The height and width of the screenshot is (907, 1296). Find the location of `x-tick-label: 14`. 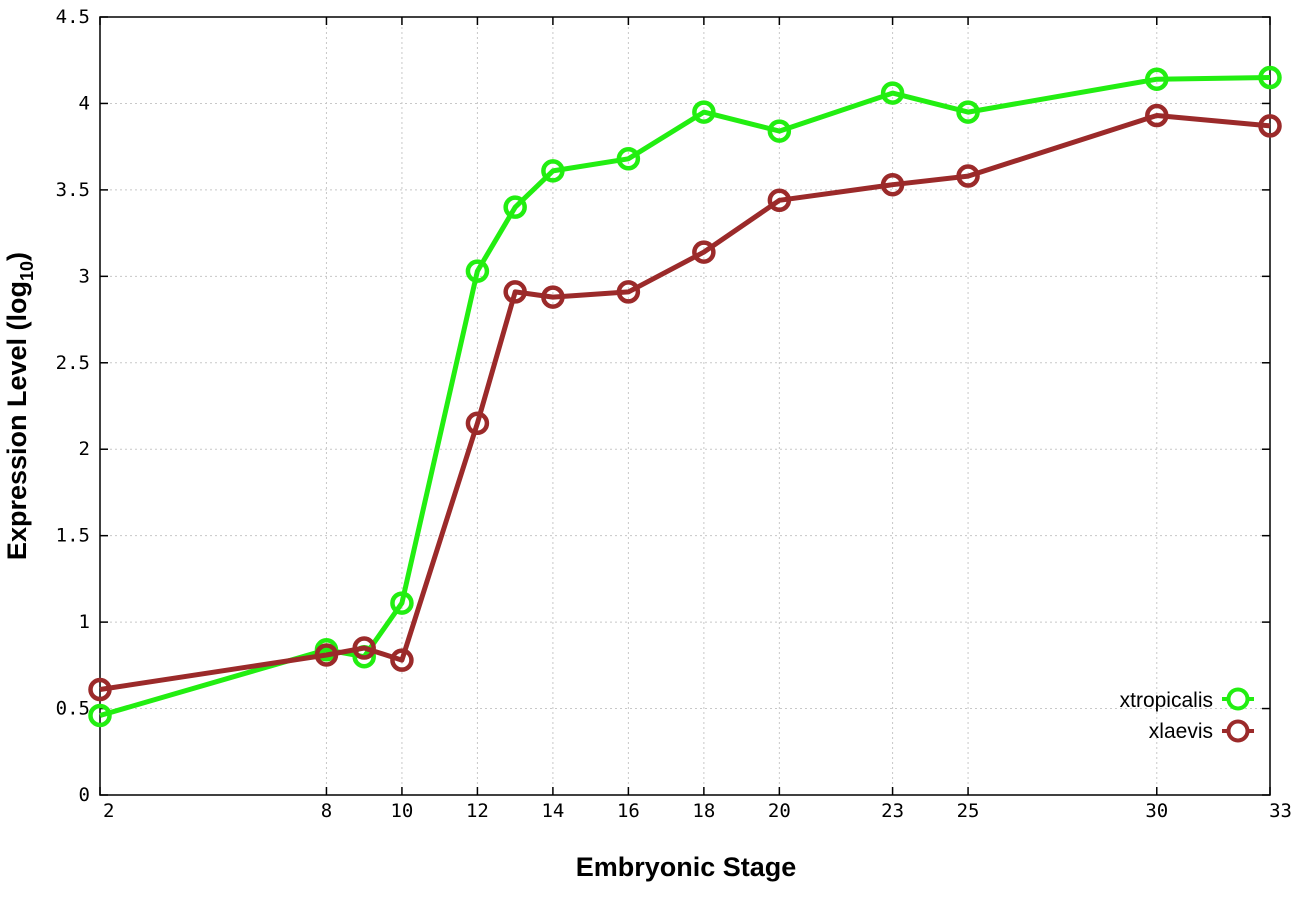

x-tick-label: 14 is located at coordinates (552, 811).